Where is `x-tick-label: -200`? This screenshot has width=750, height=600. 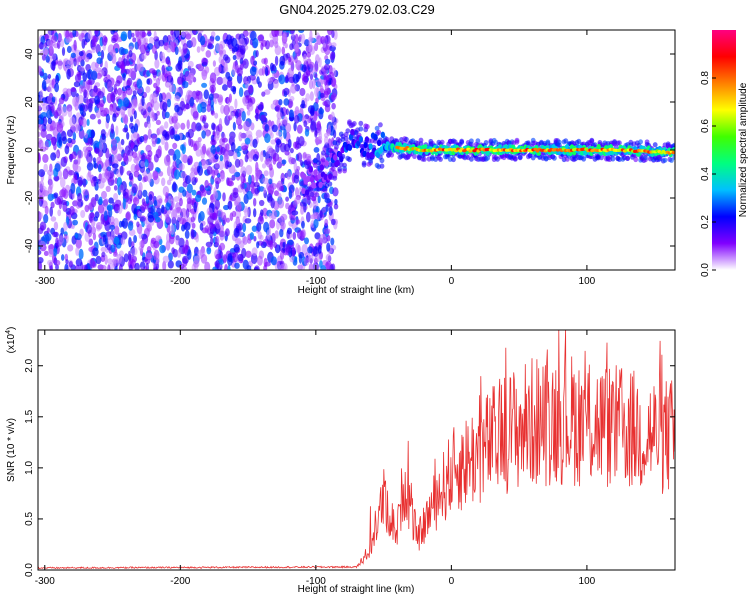 x-tick-label: -200 is located at coordinates (180, 281).